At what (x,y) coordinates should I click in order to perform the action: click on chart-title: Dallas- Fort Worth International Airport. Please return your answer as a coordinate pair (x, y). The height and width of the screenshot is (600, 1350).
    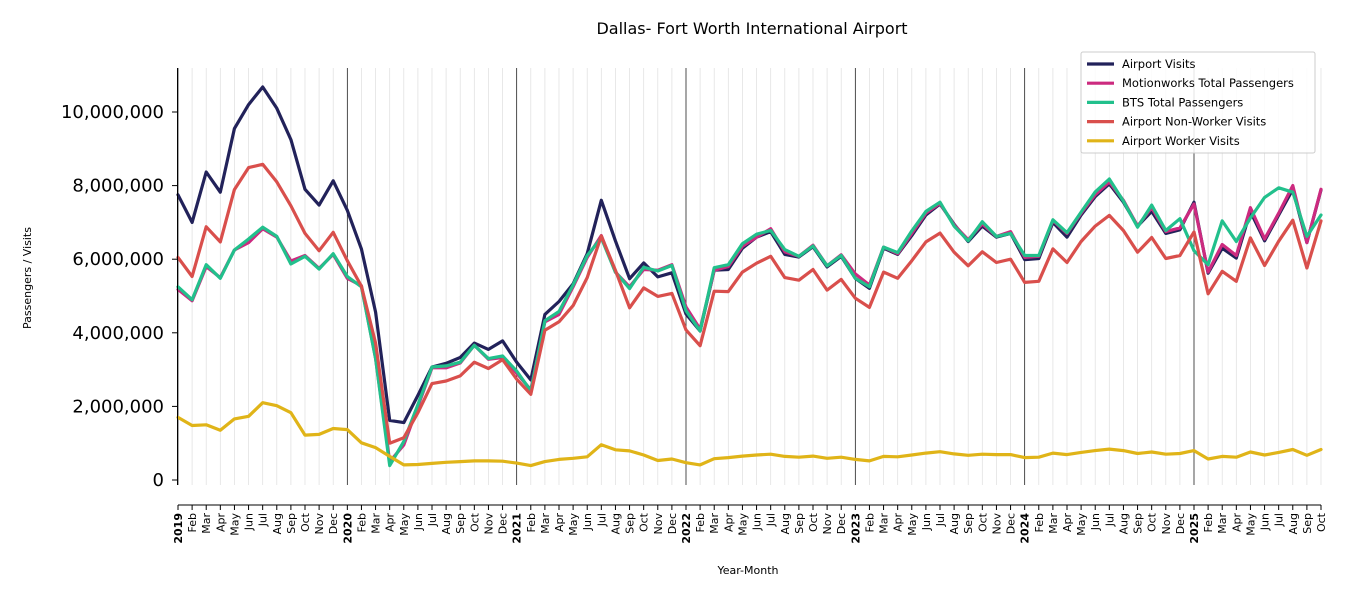
    Looking at the image, I should click on (751, 28).